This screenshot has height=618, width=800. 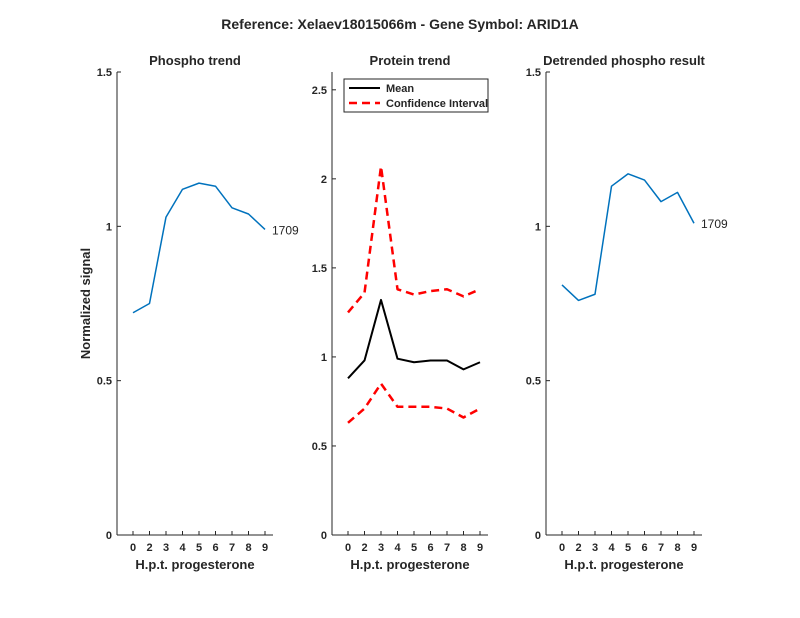 What do you see at coordinates (195, 60) in the screenshot?
I see `panel-title: Phospho trend` at bounding box center [195, 60].